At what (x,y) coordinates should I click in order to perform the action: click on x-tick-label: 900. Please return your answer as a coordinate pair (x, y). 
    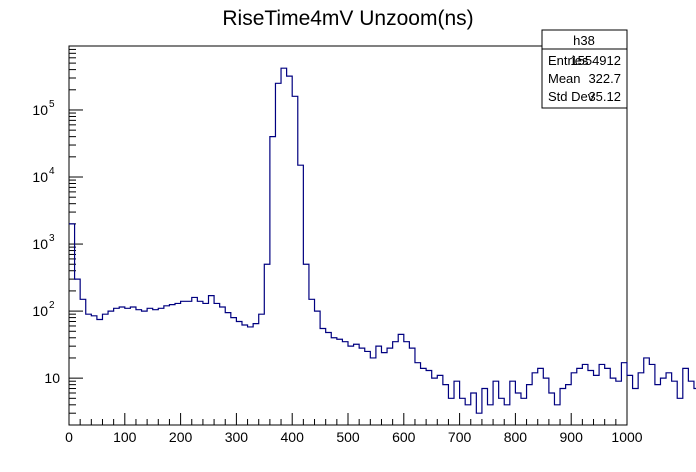
    Looking at the image, I should click on (572, 437).